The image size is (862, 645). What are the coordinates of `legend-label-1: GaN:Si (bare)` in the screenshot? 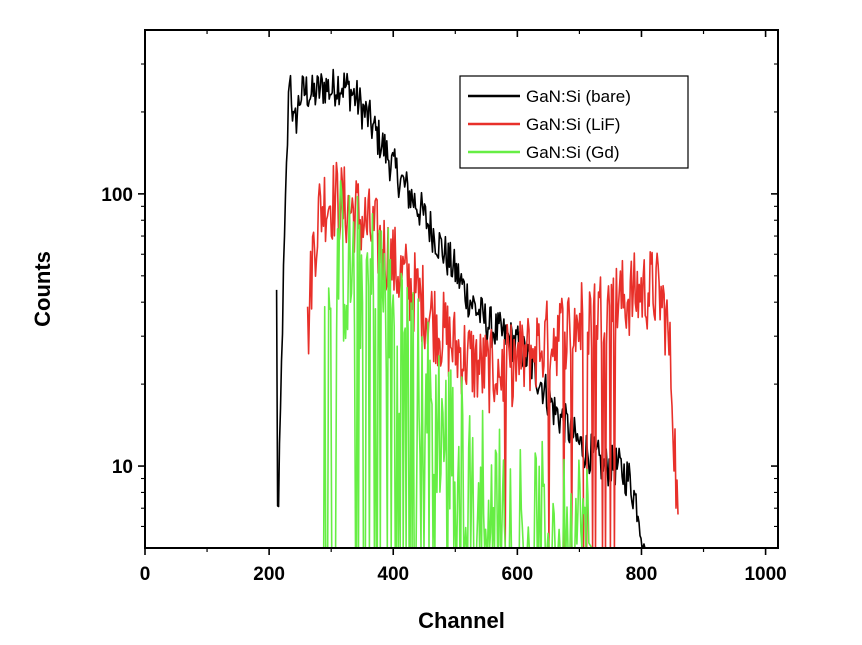 It's located at (578, 96).